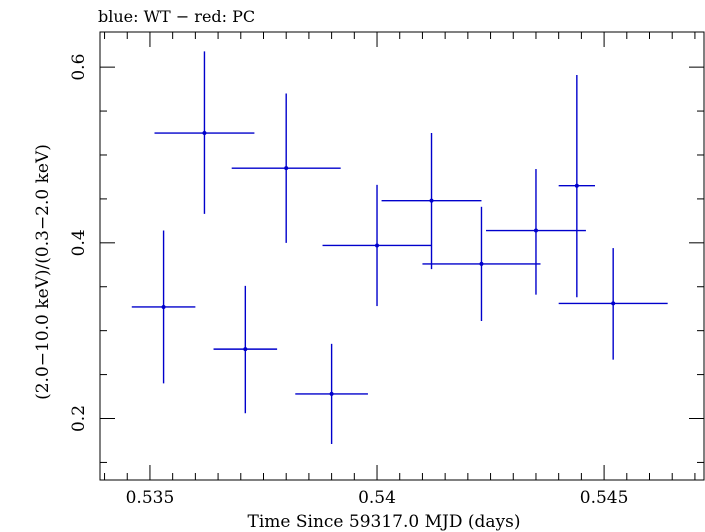 This screenshot has width=705, height=532. I want to click on y-tick-label: 0.6, so click(79, 67).